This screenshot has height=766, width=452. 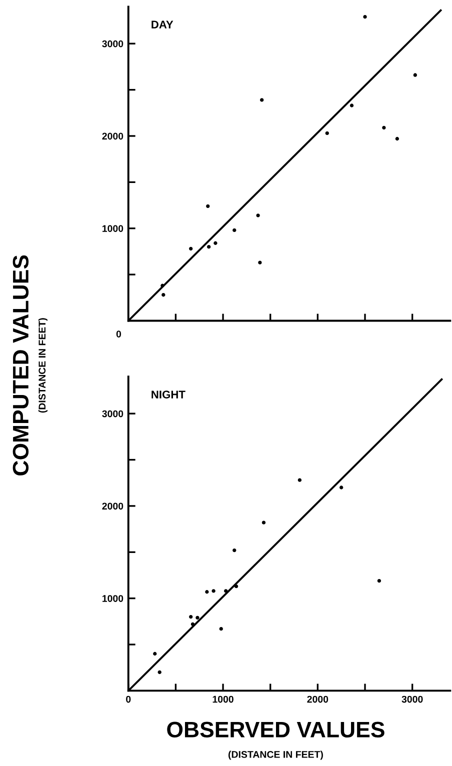 I want to click on text: DAY, so click(x=163, y=24).